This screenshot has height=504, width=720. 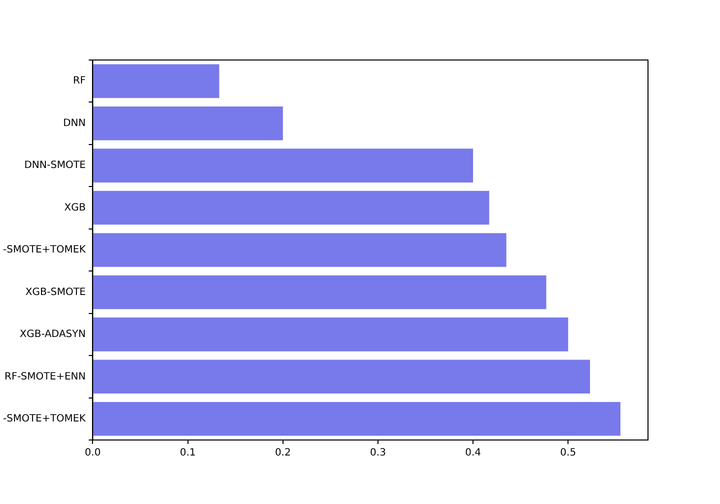 What do you see at coordinates (473, 453) in the screenshot?
I see `x-tick-label: 0.4` at bounding box center [473, 453].